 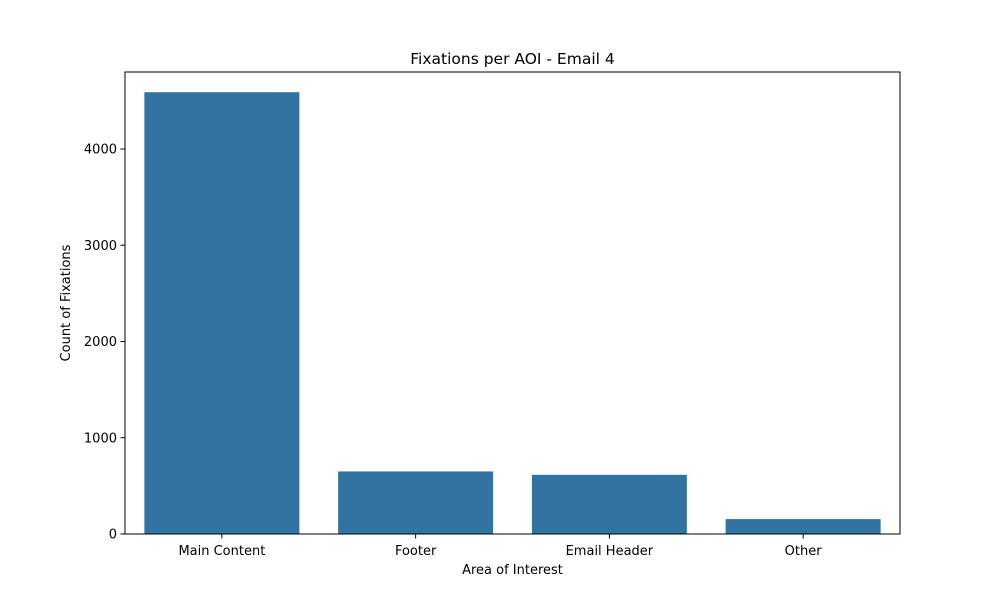 What do you see at coordinates (500, 546) in the screenshot?
I see `x-axis: Main Content Footer Email Header Other` at bounding box center [500, 546].